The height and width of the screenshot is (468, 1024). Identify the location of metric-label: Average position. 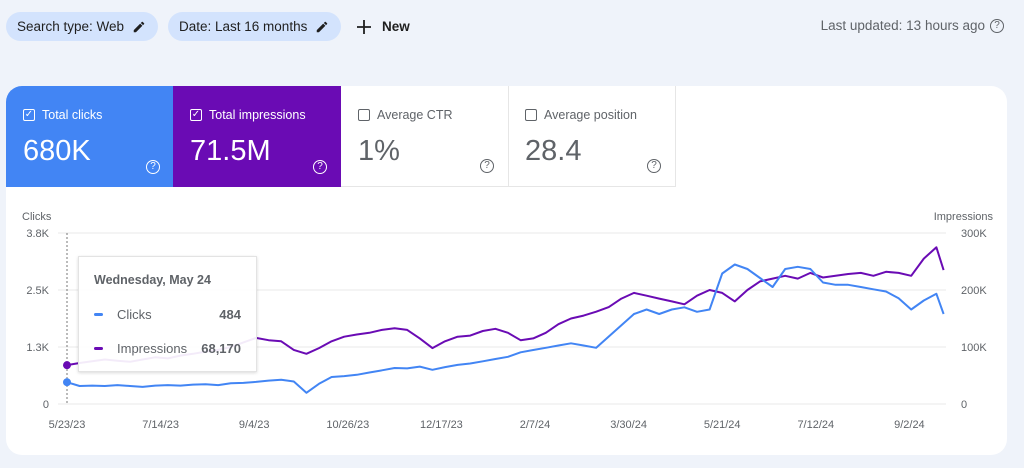
(590, 115).